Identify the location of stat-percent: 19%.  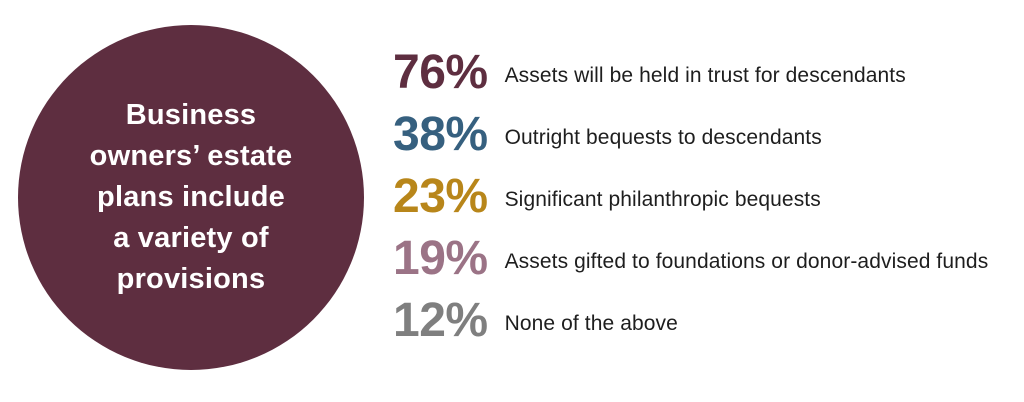
(440, 258).